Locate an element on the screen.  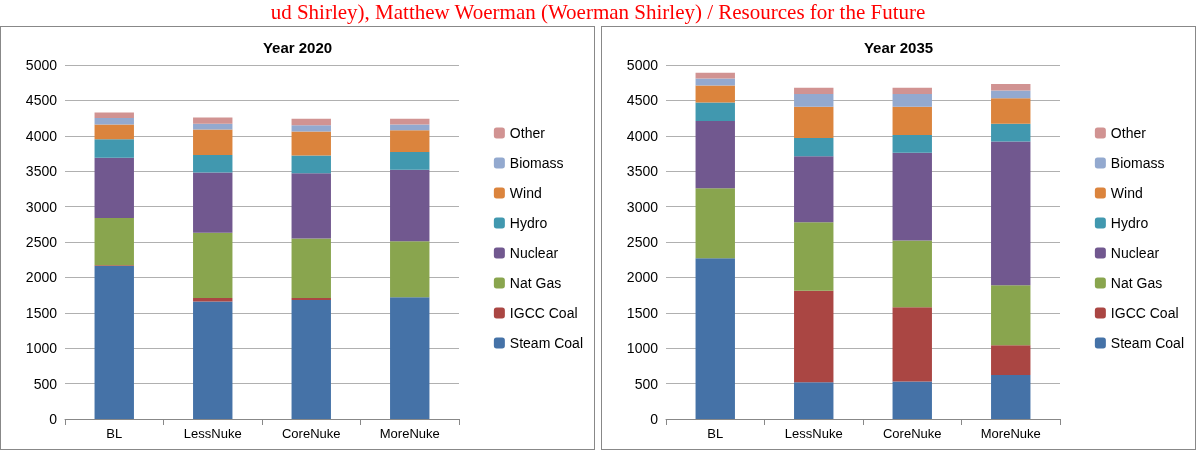
text: ud Shirley), Matthew Woerman (Woerman Shirley) / Resources for the Future is located at coordinates (598, 12).